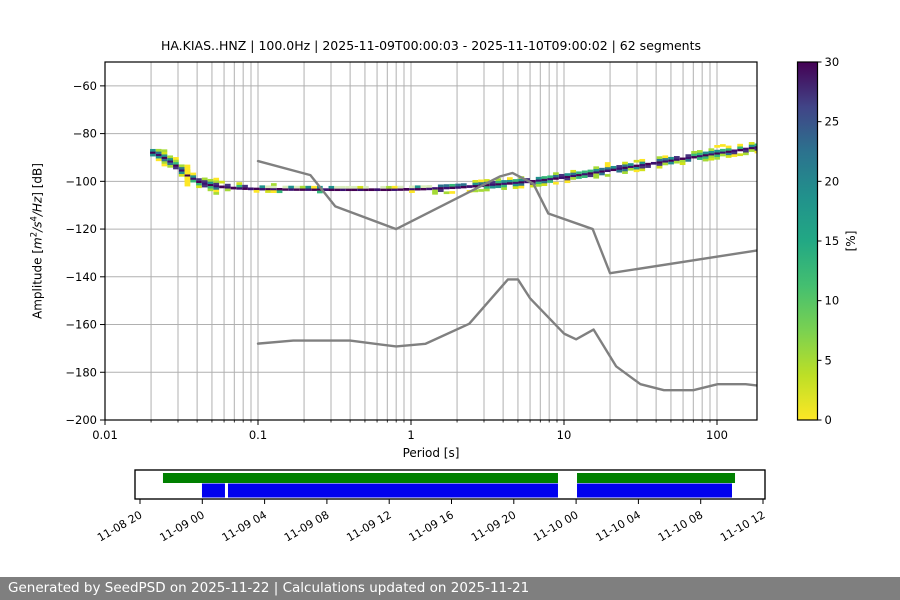 Image resolution: width=900 pixels, height=600 pixels. Describe the element at coordinates (85, 134) in the screenshot. I see `y-tick-label: −80` at that location.